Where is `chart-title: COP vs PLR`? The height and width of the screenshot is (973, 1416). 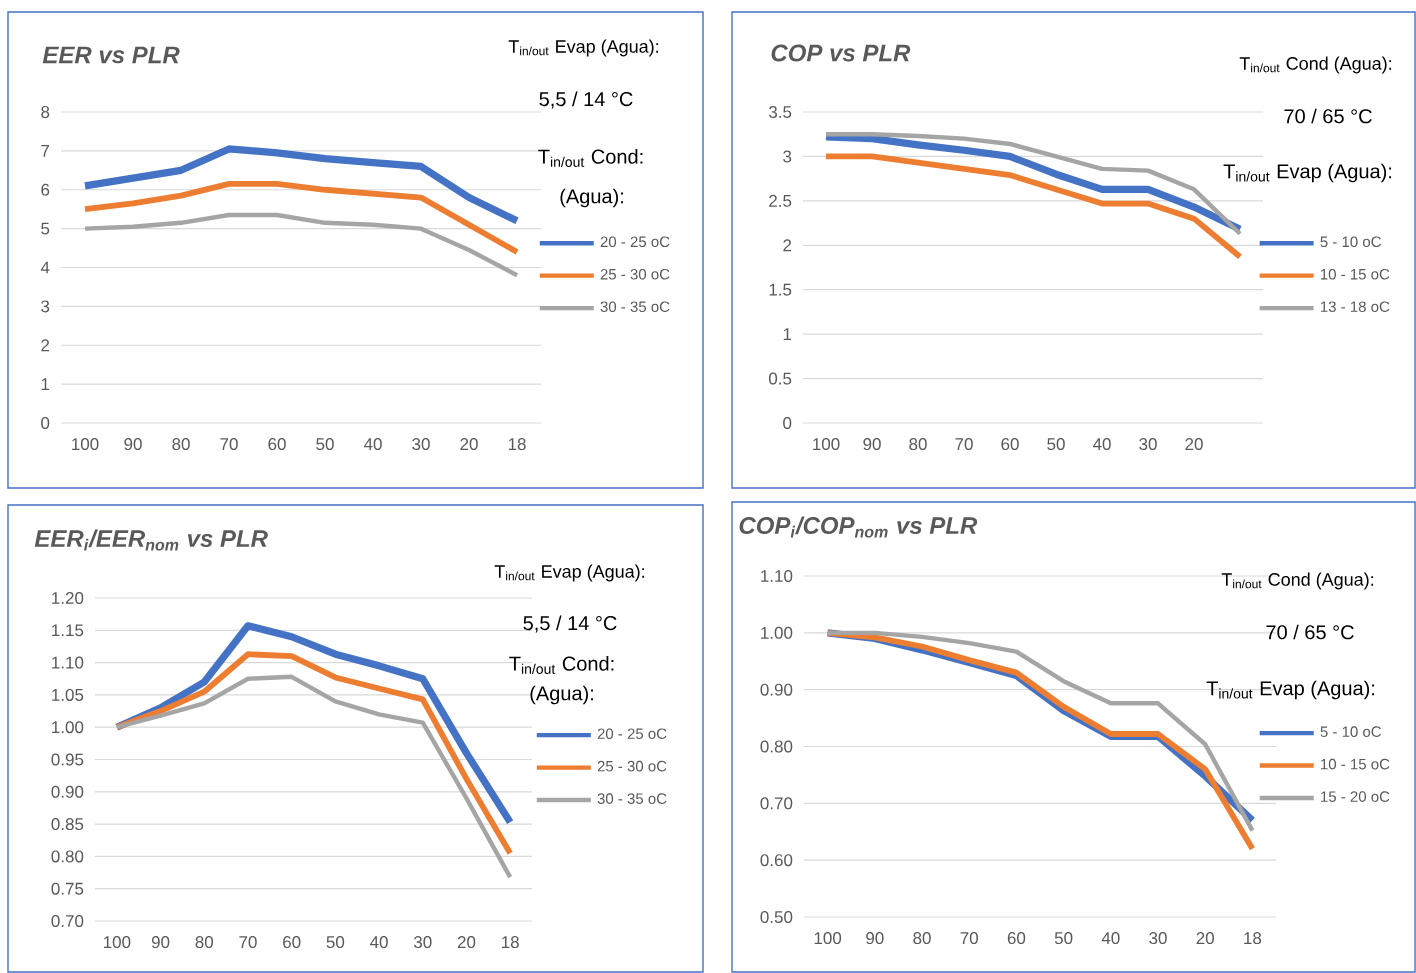
chart-title: COP vs PLR is located at coordinates (841, 53).